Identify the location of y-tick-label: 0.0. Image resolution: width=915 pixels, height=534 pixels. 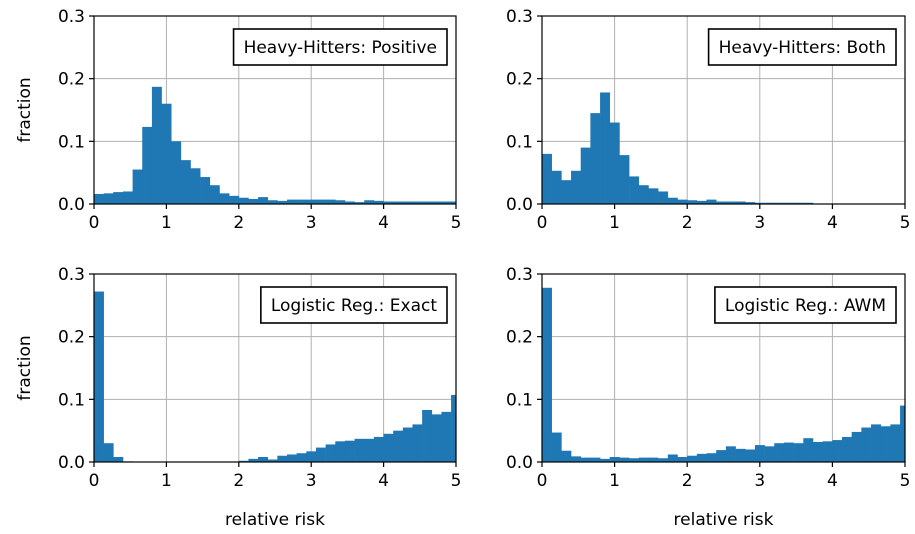
(519, 463).